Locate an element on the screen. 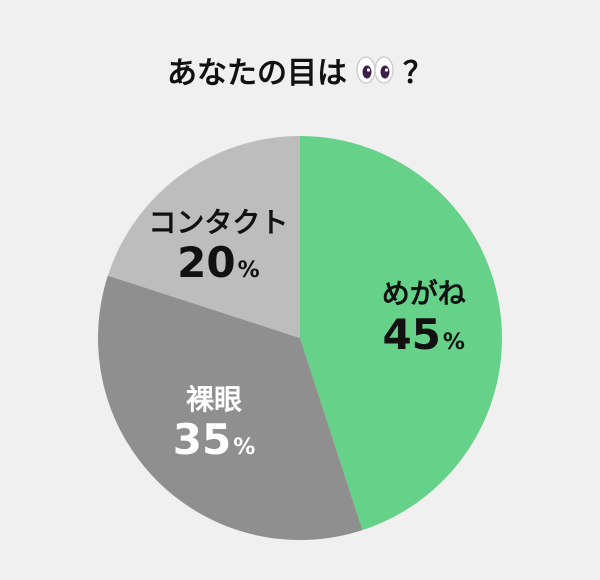 The width and height of the screenshot is (600, 580). slice-category-label: めがね is located at coordinates (423, 294).